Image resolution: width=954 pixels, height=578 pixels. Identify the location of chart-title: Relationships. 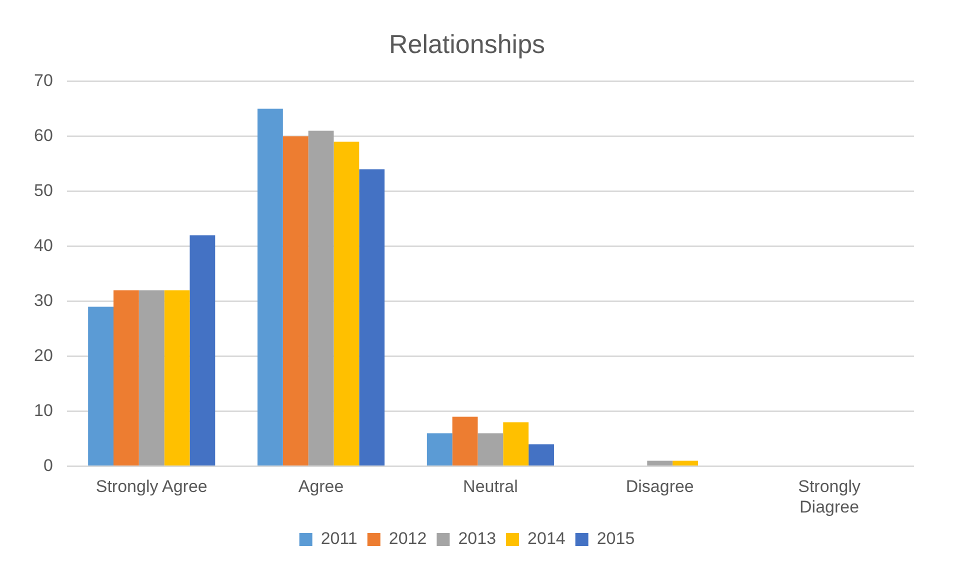
(467, 43).